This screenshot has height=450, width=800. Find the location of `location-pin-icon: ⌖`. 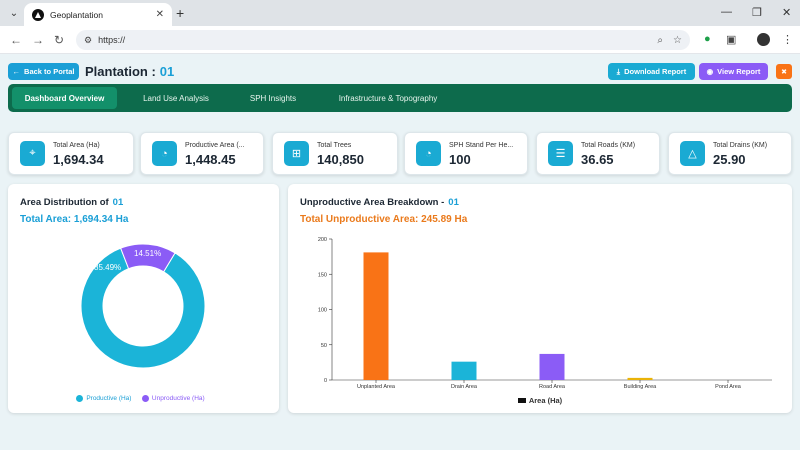

location-pin-icon: ⌖ is located at coordinates (32, 153).